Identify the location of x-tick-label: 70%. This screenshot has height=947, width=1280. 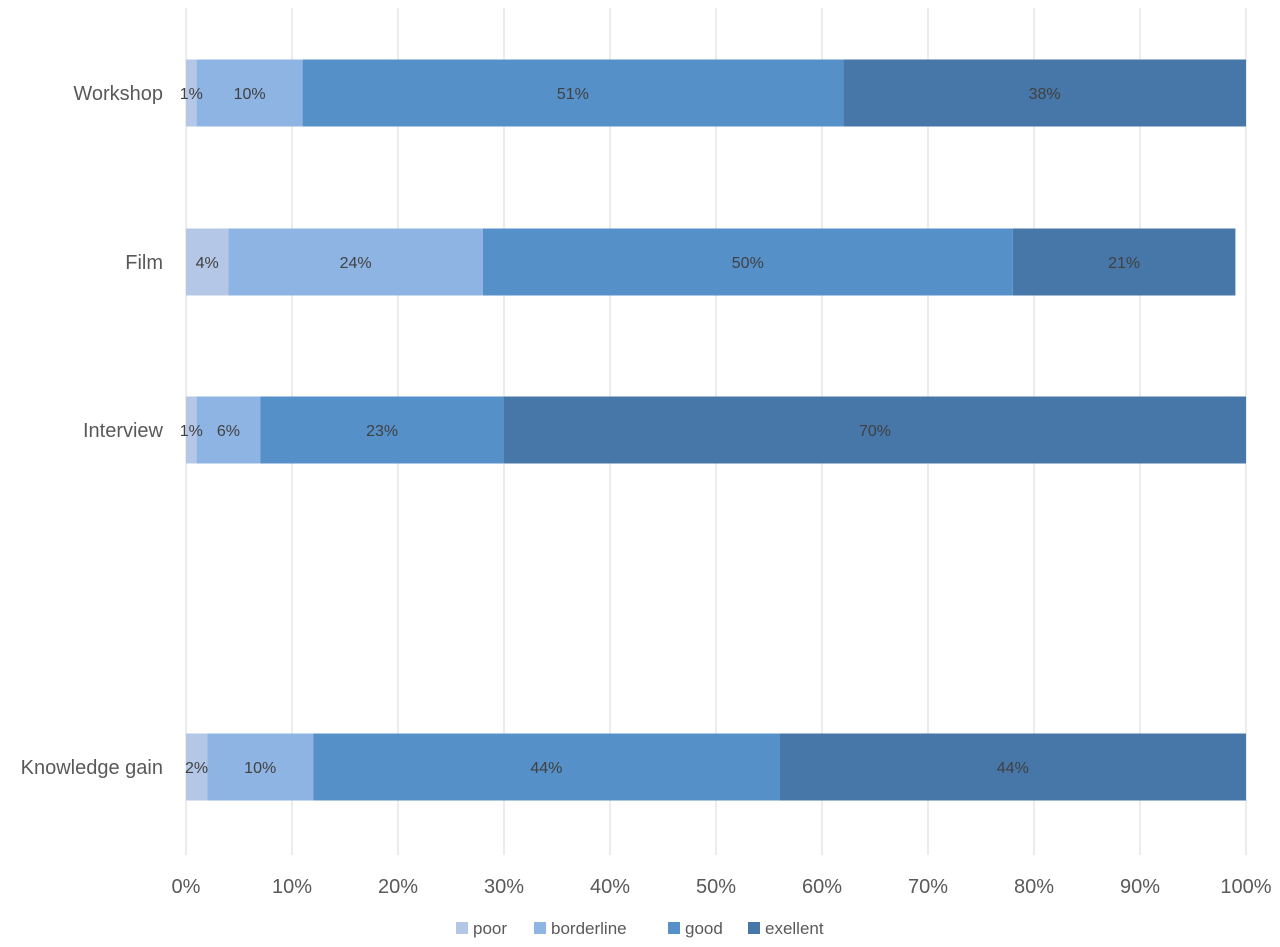
(928, 887).